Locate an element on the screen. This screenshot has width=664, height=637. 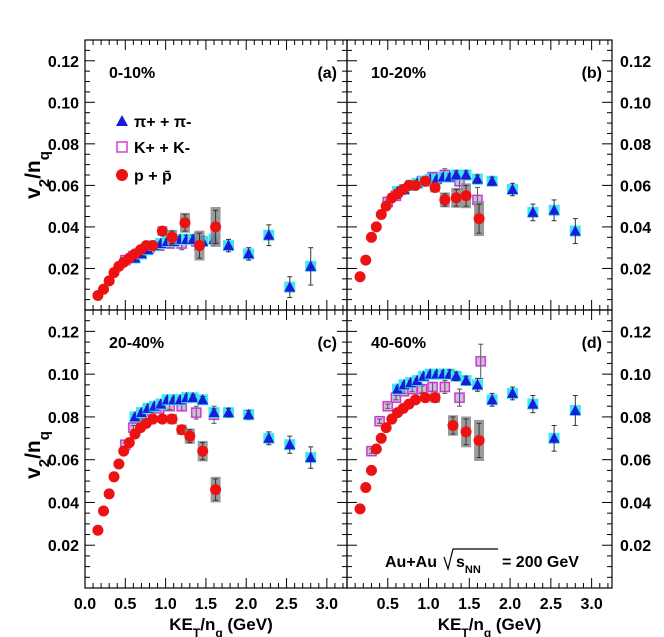
x-tick-label: 2.5 is located at coordinates (551, 604).